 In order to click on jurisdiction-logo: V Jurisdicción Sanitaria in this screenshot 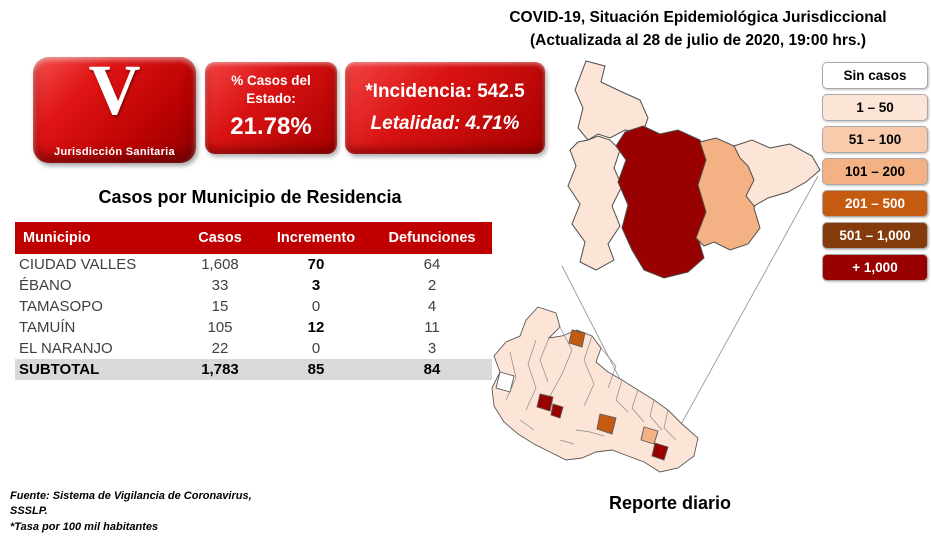, I will do `click(114, 106)`.